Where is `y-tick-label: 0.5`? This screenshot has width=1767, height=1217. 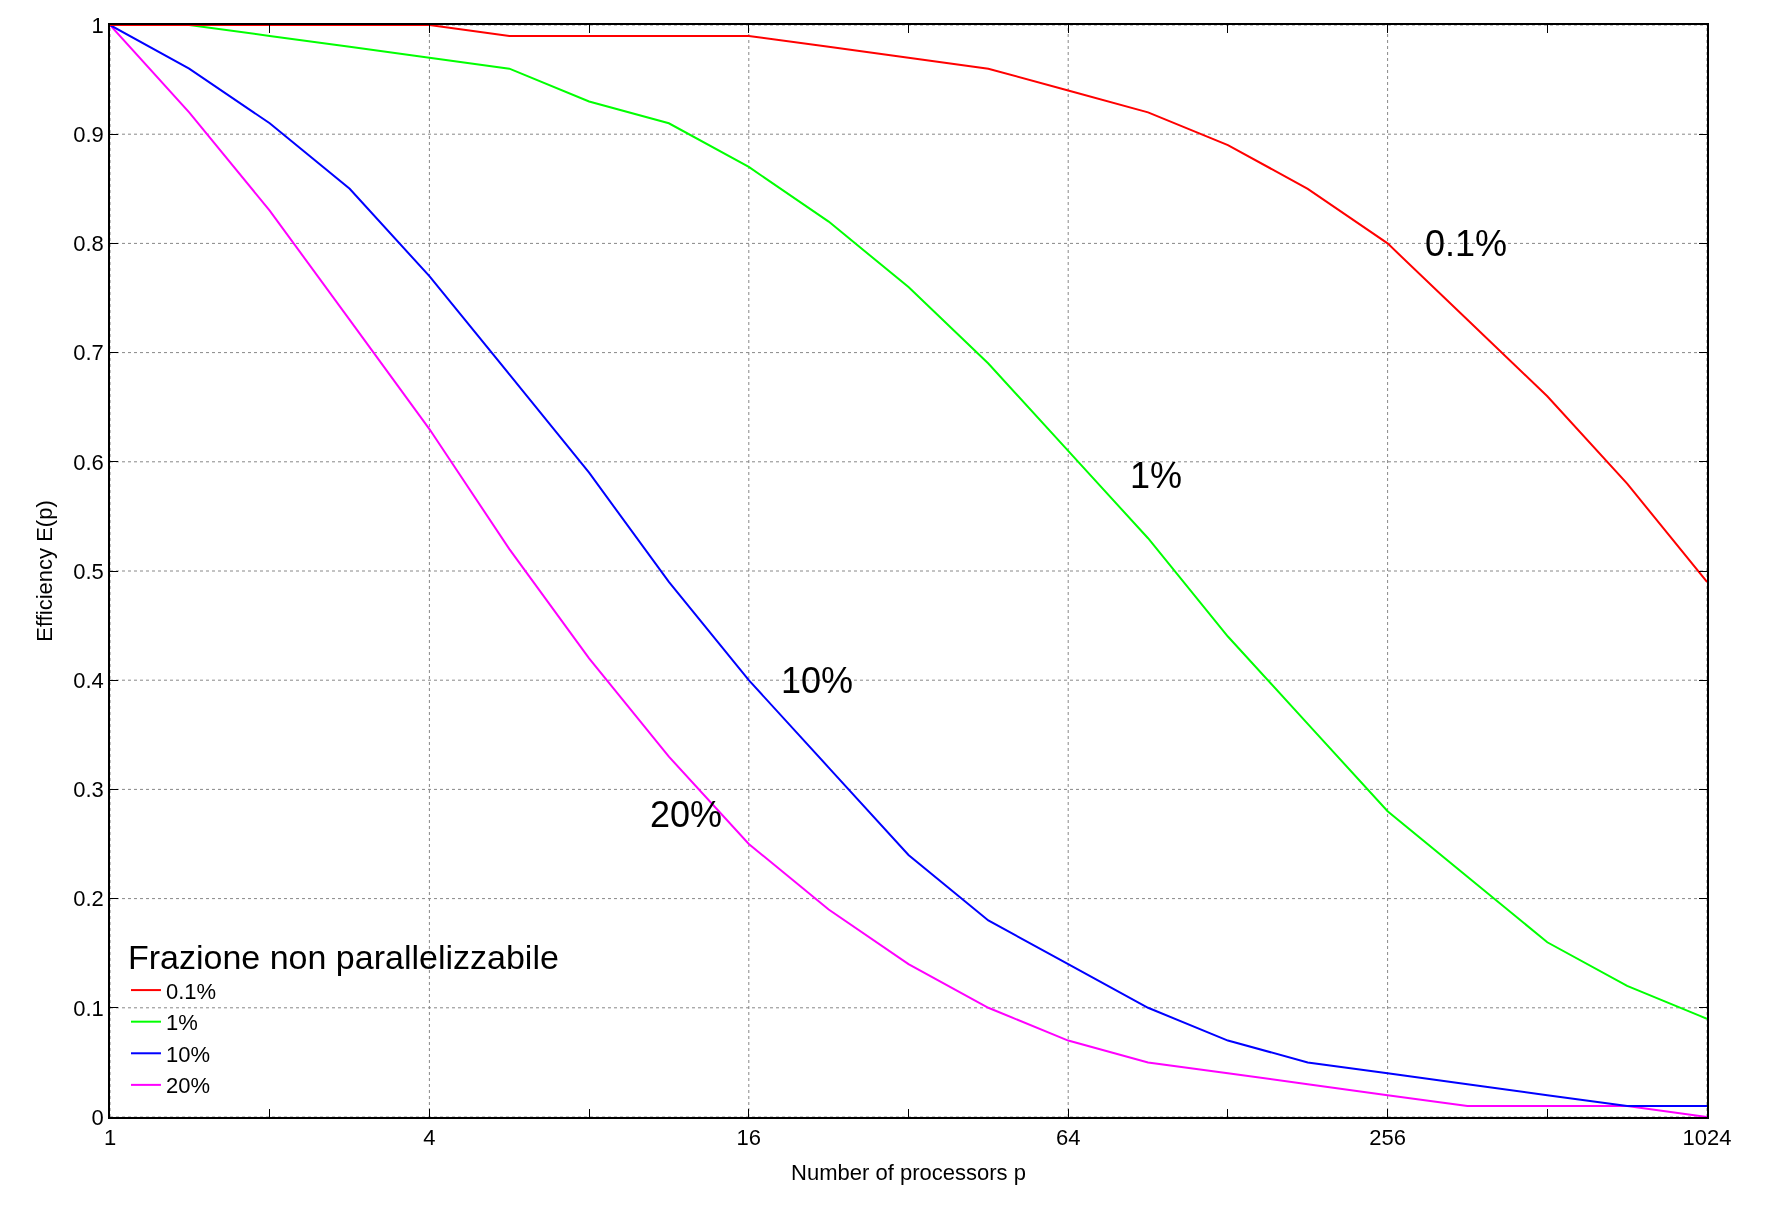 y-tick-label: 0.5 is located at coordinates (88, 571).